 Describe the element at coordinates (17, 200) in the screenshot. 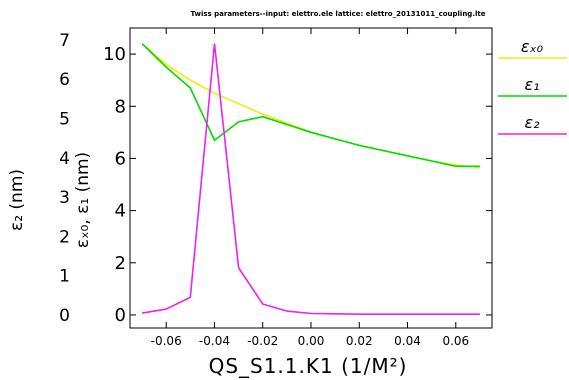

I see `y-axis-label-outer: ε₂ (nm)` at that location.